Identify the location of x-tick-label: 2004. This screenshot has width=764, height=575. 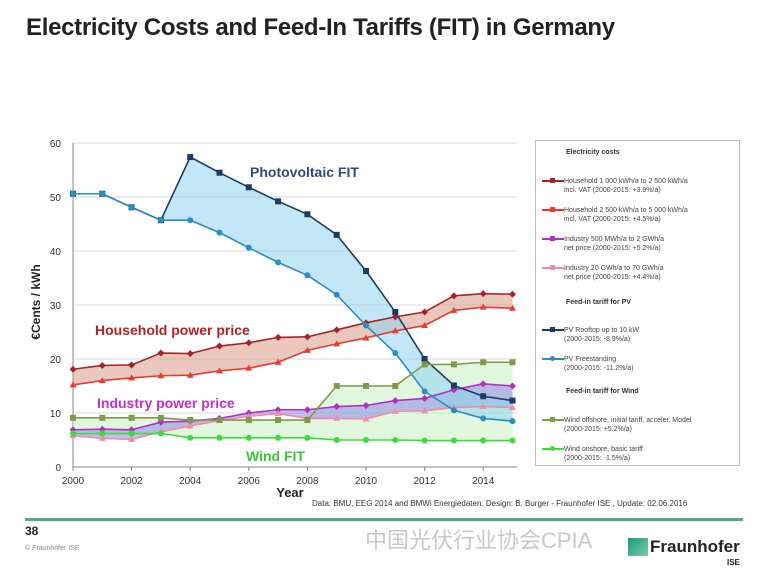
(190, 481).